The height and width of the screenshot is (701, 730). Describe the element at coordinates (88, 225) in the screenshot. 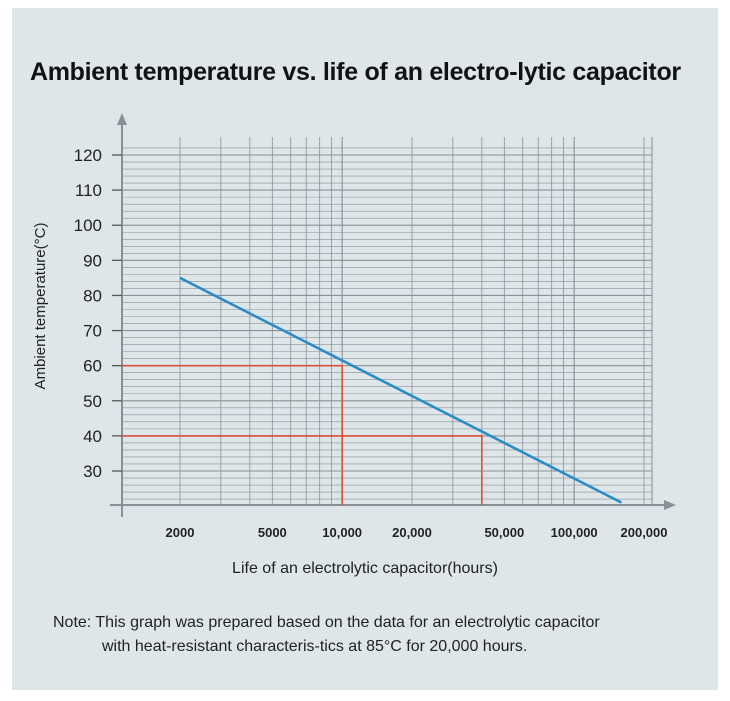

I see `y-tick-label: 100` at that location.